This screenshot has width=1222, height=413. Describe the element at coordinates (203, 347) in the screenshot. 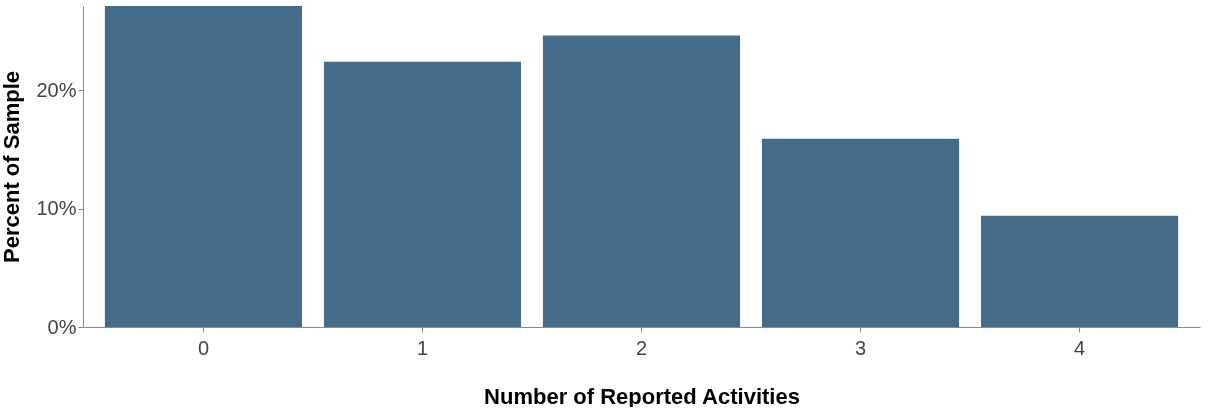

I see `x-tick-label: 0` at that location.